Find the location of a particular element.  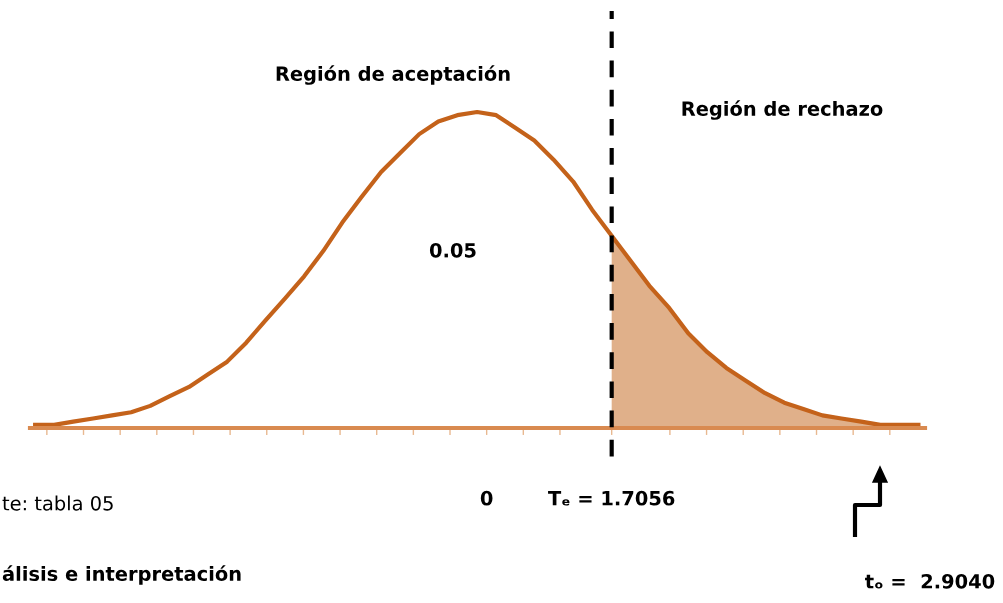

x-tick-label: Tₑ = 1.7056 is located at coordinates (611, 498).